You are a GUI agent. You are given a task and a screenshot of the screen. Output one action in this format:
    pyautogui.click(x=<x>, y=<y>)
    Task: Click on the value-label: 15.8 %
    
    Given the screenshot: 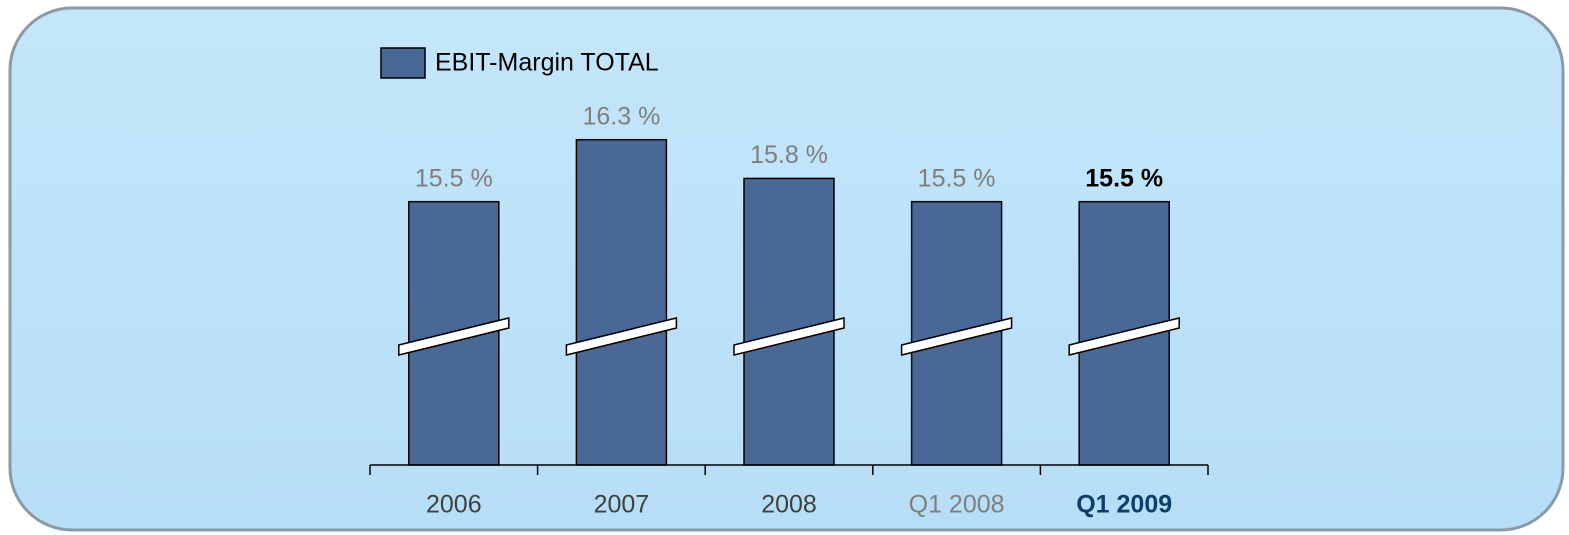 What is the action you would take?
    pyautogui.click(x=789, y=155)
    